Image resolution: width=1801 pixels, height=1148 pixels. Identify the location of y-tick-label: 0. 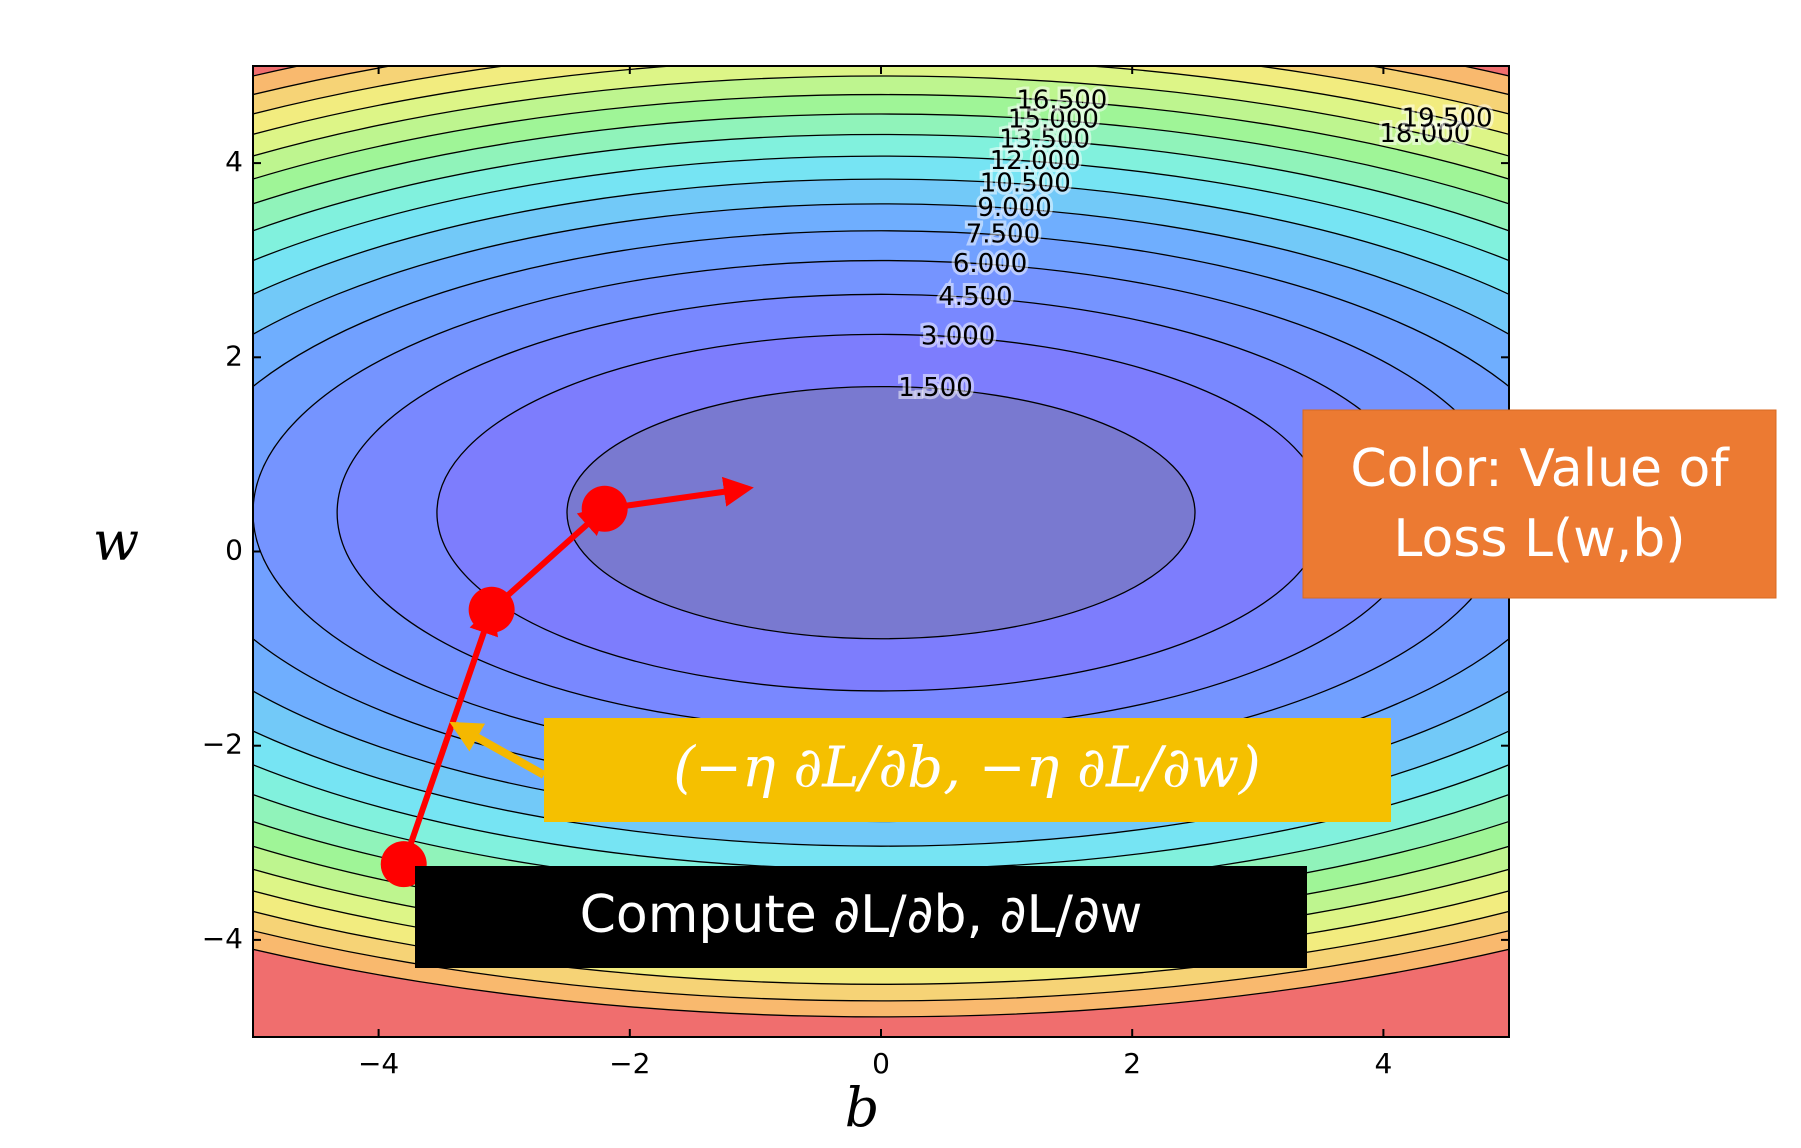
(234, 550).